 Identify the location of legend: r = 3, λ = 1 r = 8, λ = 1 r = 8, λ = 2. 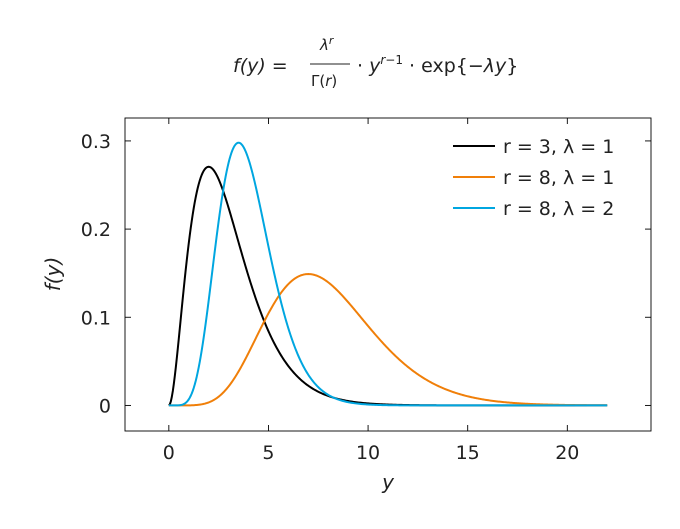
(533, 178).